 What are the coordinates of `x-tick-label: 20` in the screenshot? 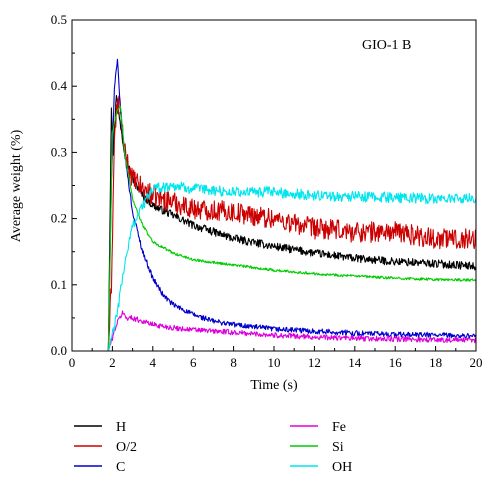 It's located at (476, 362).